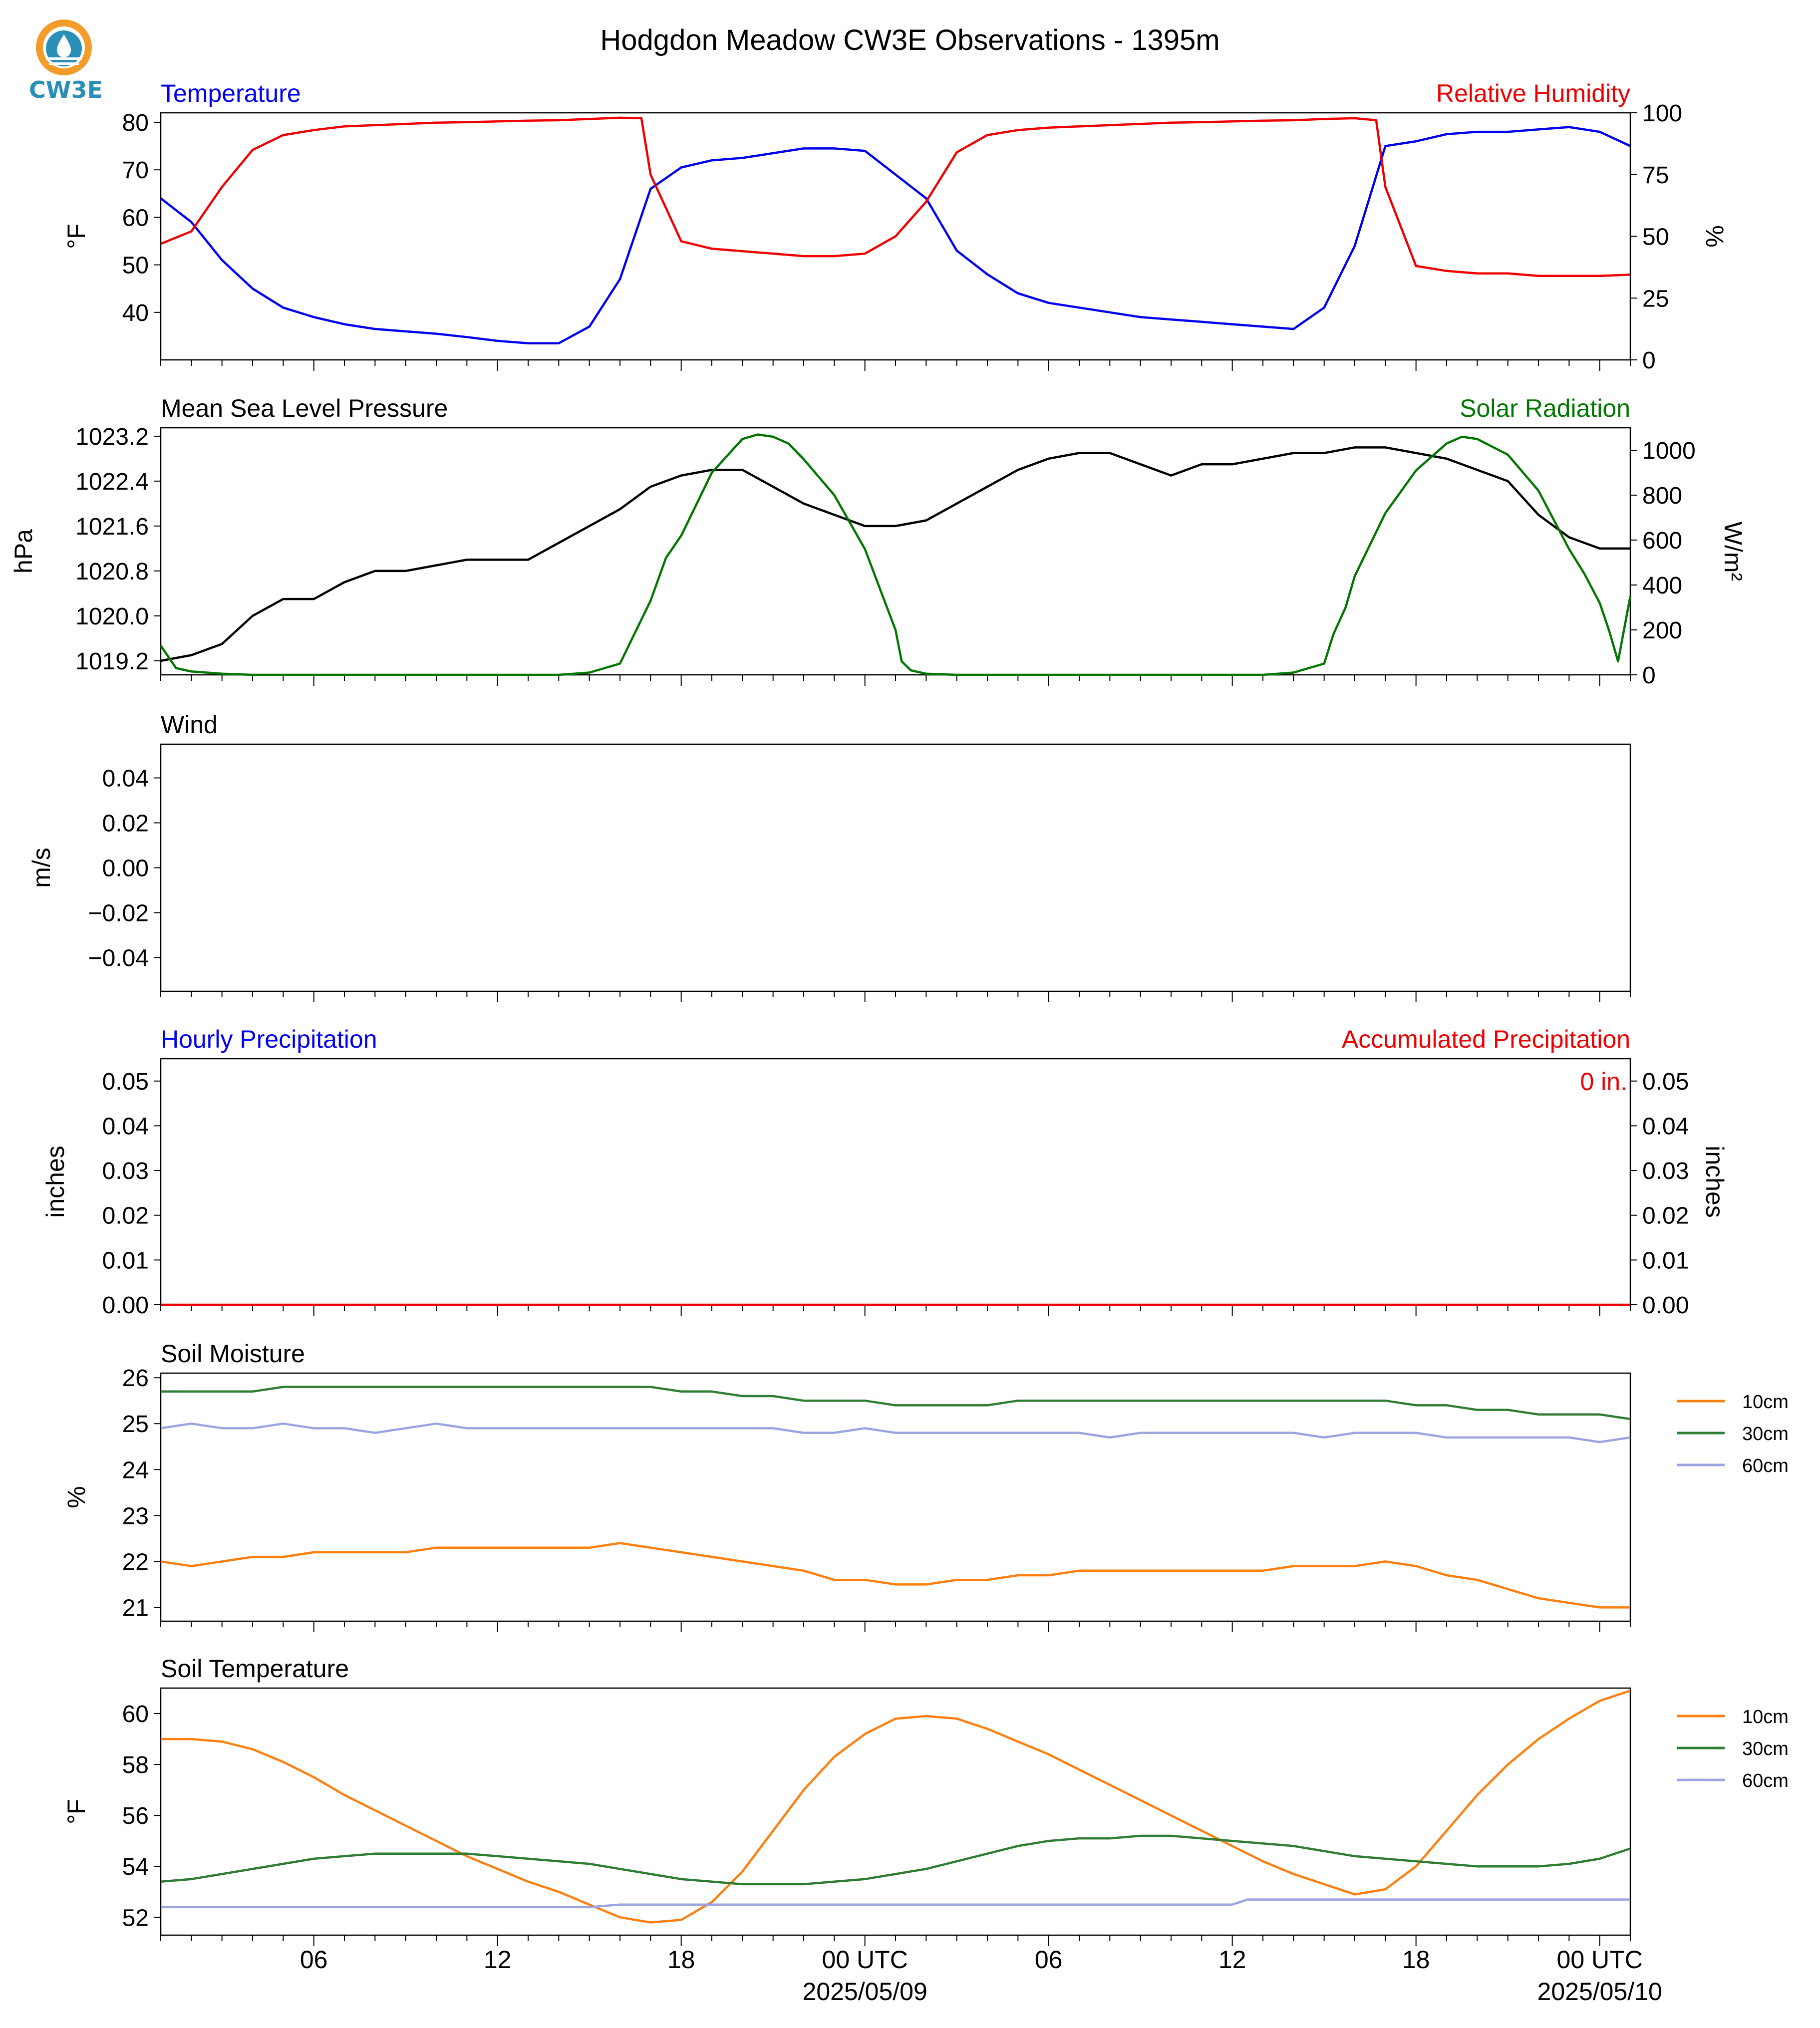 This screenshot has height=2028, width=1820. What do you see at coordinates (55, 1182) in the screenshot?
I see `y-axis-label: inches` at bounding box center [55, 1182].